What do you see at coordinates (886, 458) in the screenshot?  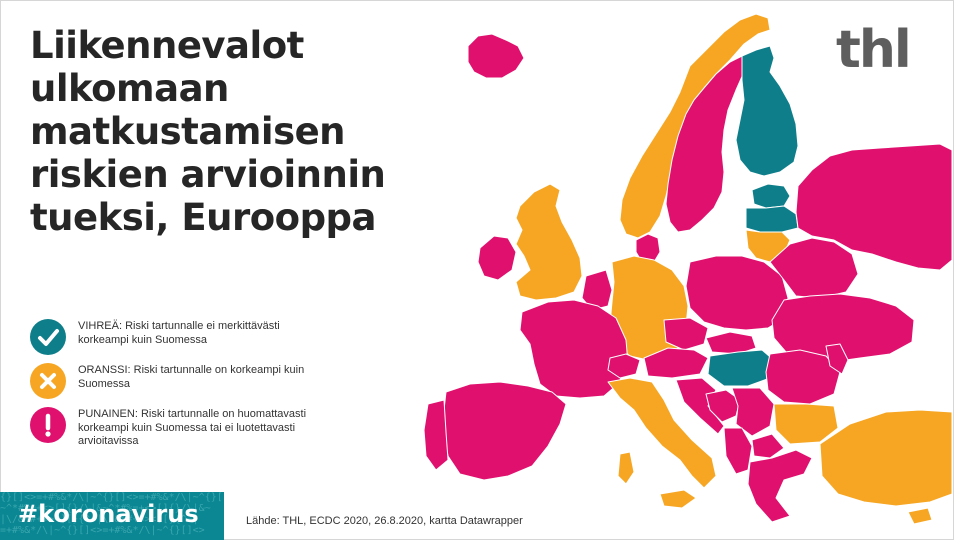 I see `region-turkey` at bounding box center [886, 458].